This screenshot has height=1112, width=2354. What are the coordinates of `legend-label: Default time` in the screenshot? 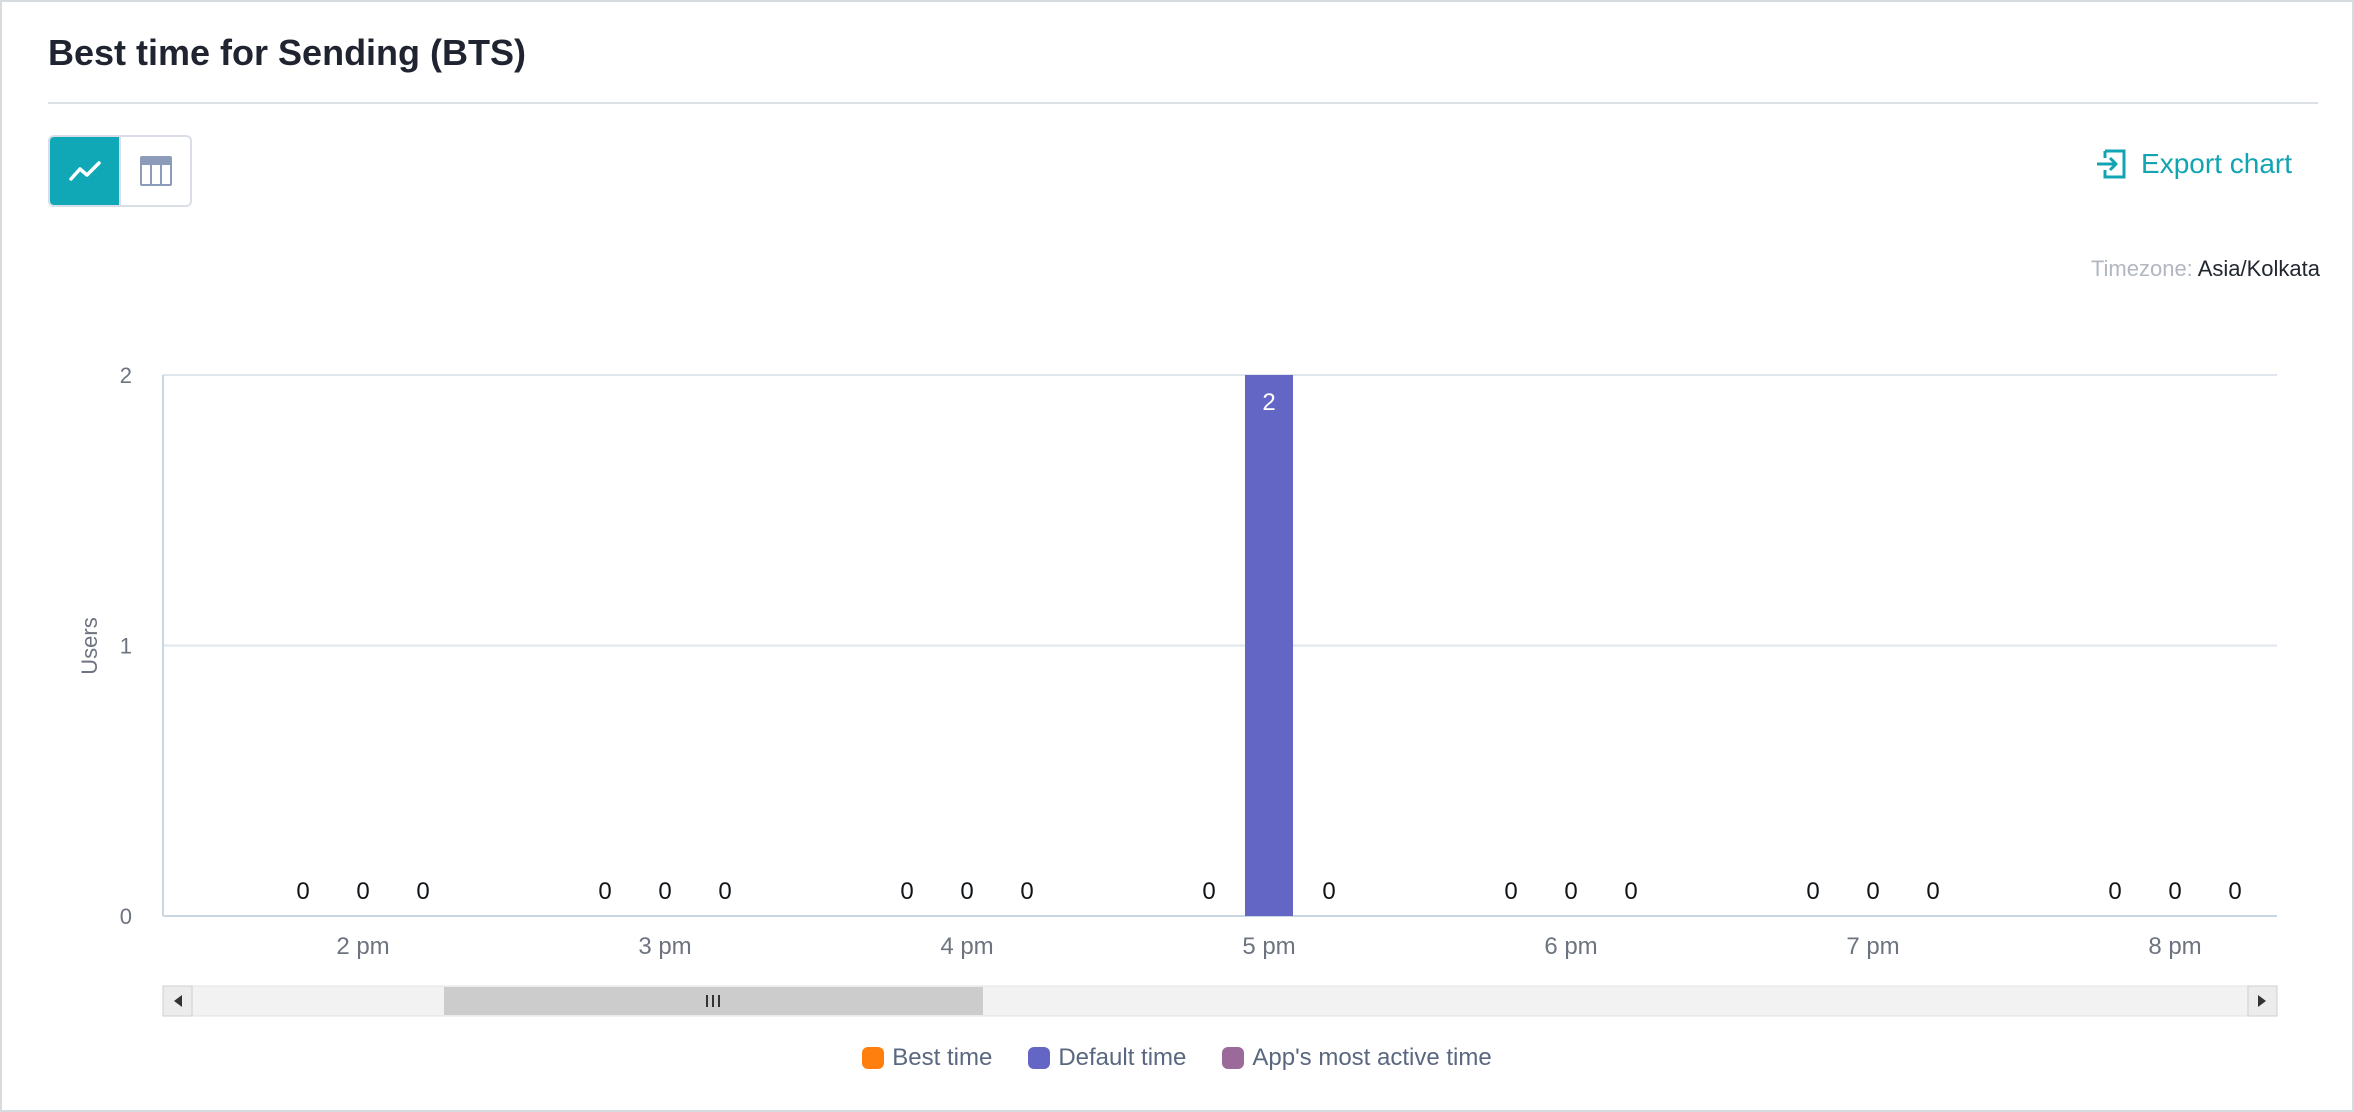 It's located at (1122, 1057).